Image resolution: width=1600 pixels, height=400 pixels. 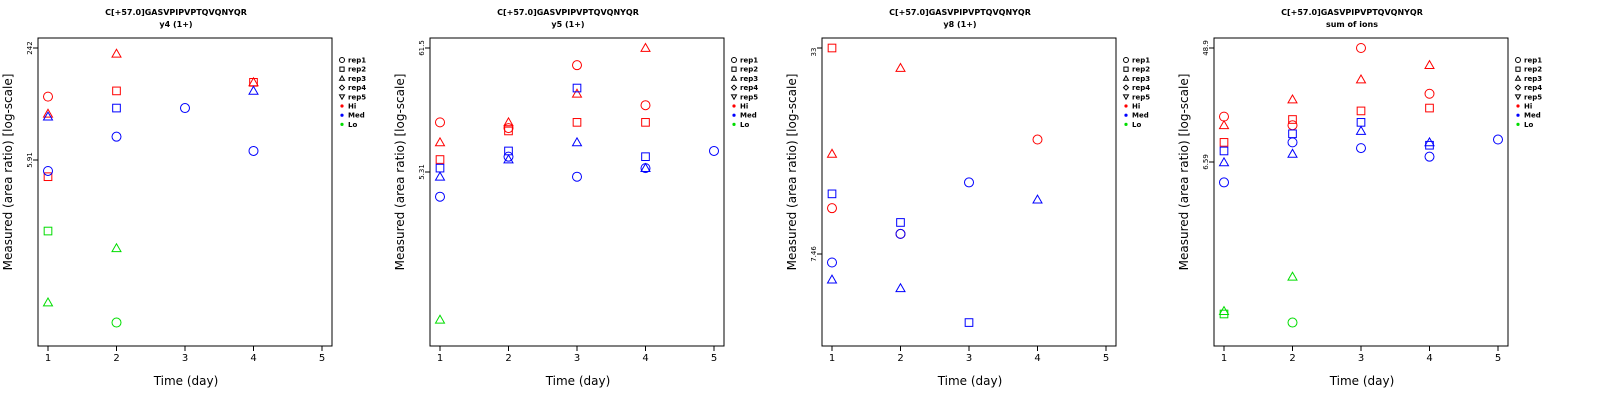 What do you see at coordinates (1532, 116) in the screenshot?
I see `legend-label: Med` at bounding box center [1532, 116].